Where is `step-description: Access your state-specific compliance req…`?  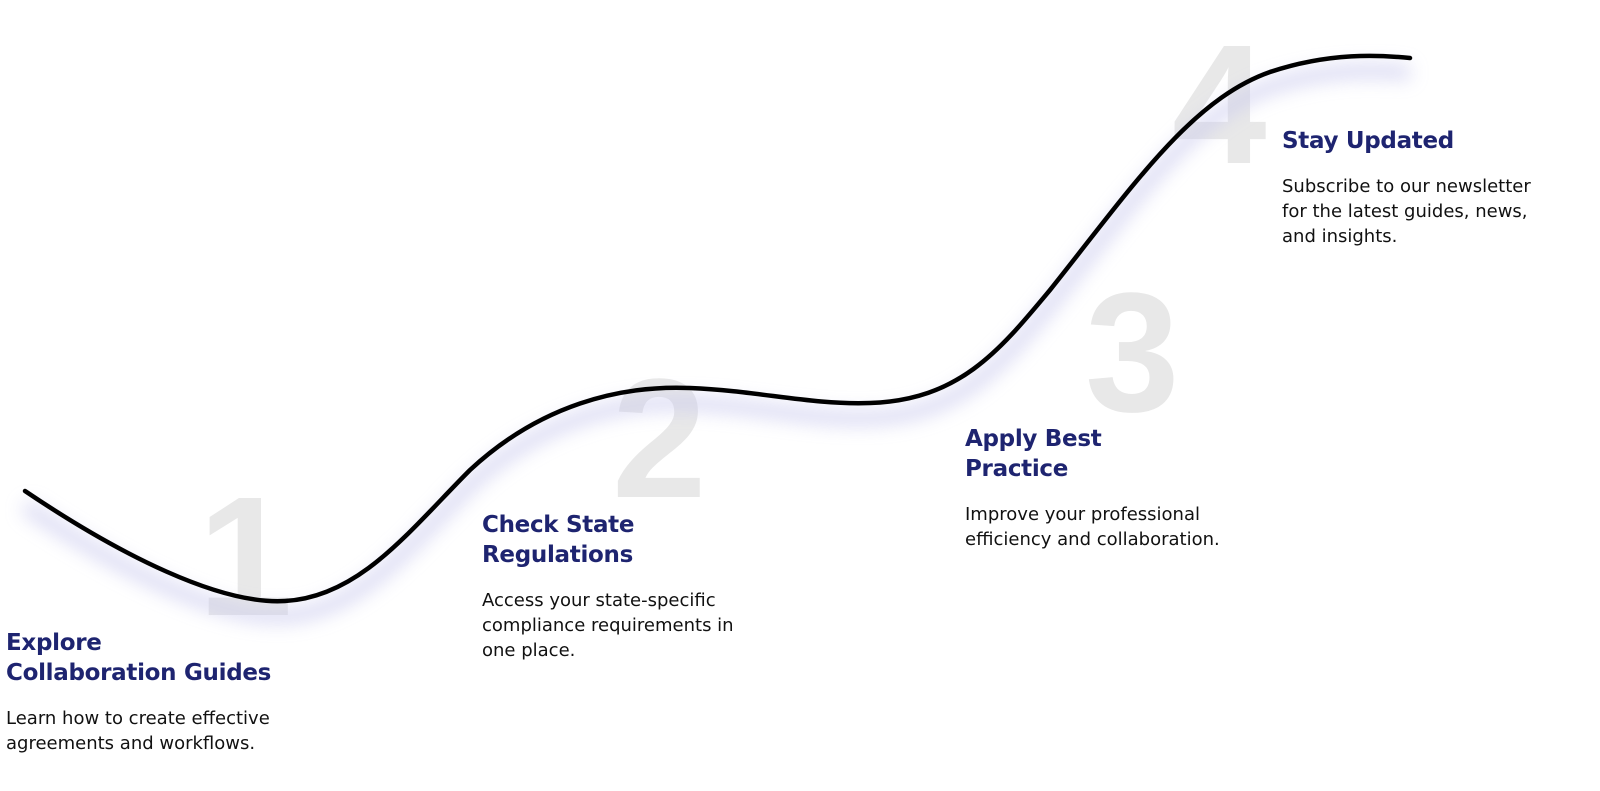 step-description: Access your state-specific compliance req… is located at coordinates (608, 625).